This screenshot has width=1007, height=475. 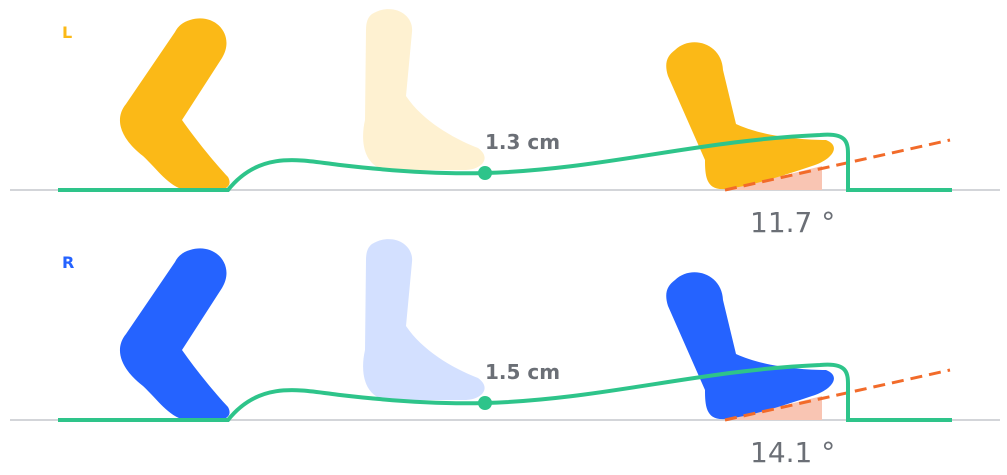 I want to click on clearance-label: 1.5 cm, so click(x=522, y=372).